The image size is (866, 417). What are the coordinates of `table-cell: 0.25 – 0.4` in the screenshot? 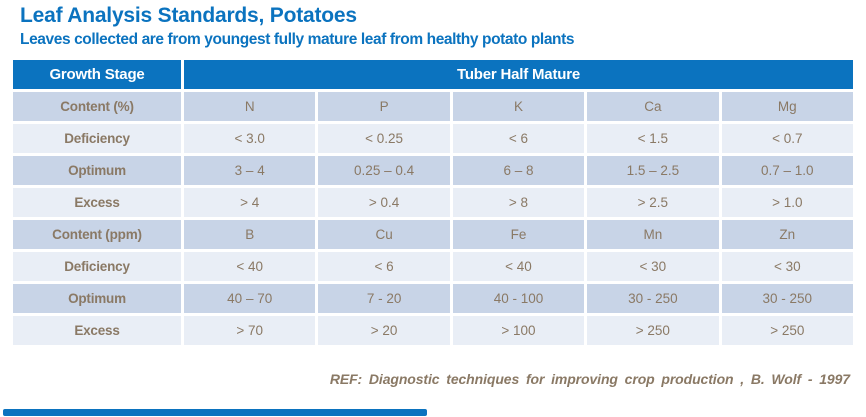 It's located at (384, 170).